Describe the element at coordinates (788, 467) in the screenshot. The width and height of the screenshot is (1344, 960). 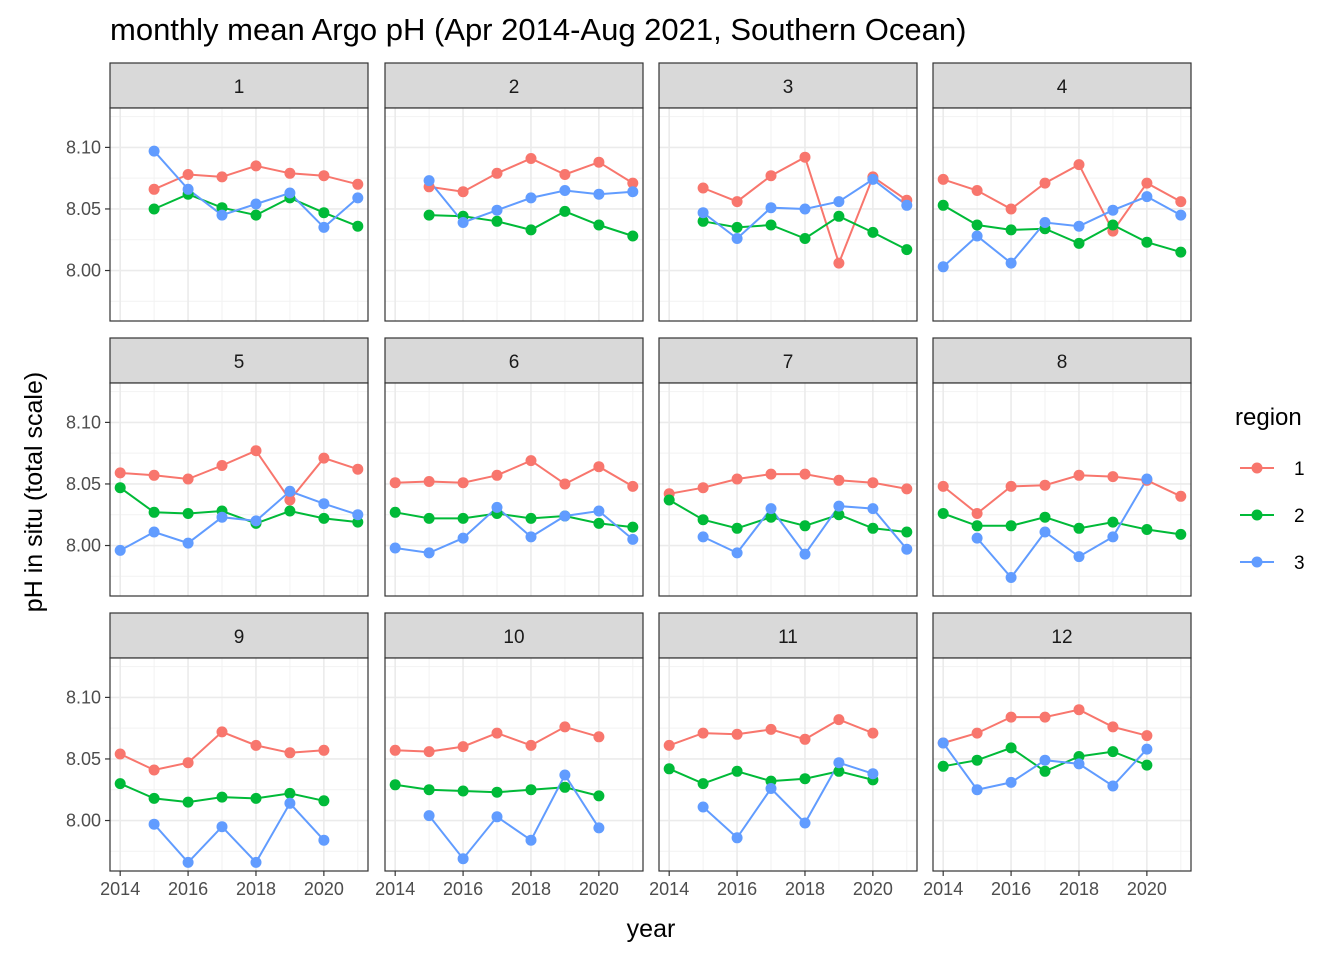
I see `facet-panel-7: 7` at that location.